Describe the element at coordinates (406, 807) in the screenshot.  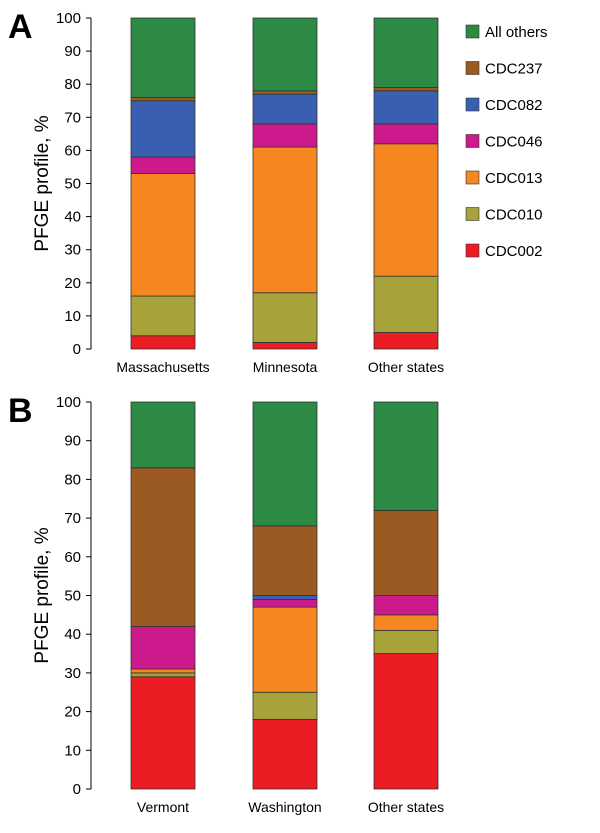
I see `panel-b-category-label: Other states` at that location.